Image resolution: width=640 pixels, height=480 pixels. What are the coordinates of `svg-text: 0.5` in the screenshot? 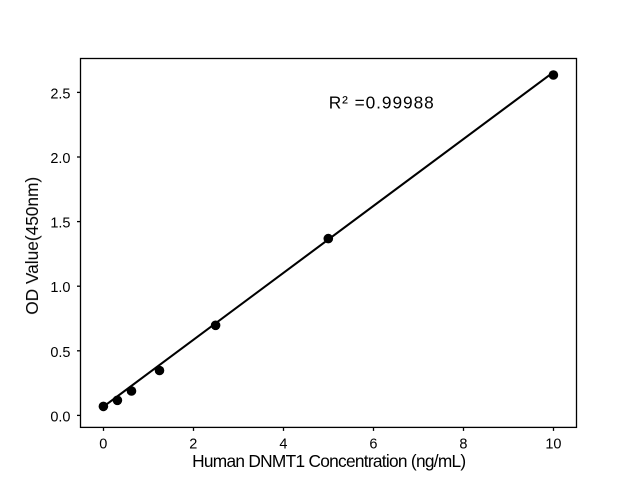 It's located at (60, 353).